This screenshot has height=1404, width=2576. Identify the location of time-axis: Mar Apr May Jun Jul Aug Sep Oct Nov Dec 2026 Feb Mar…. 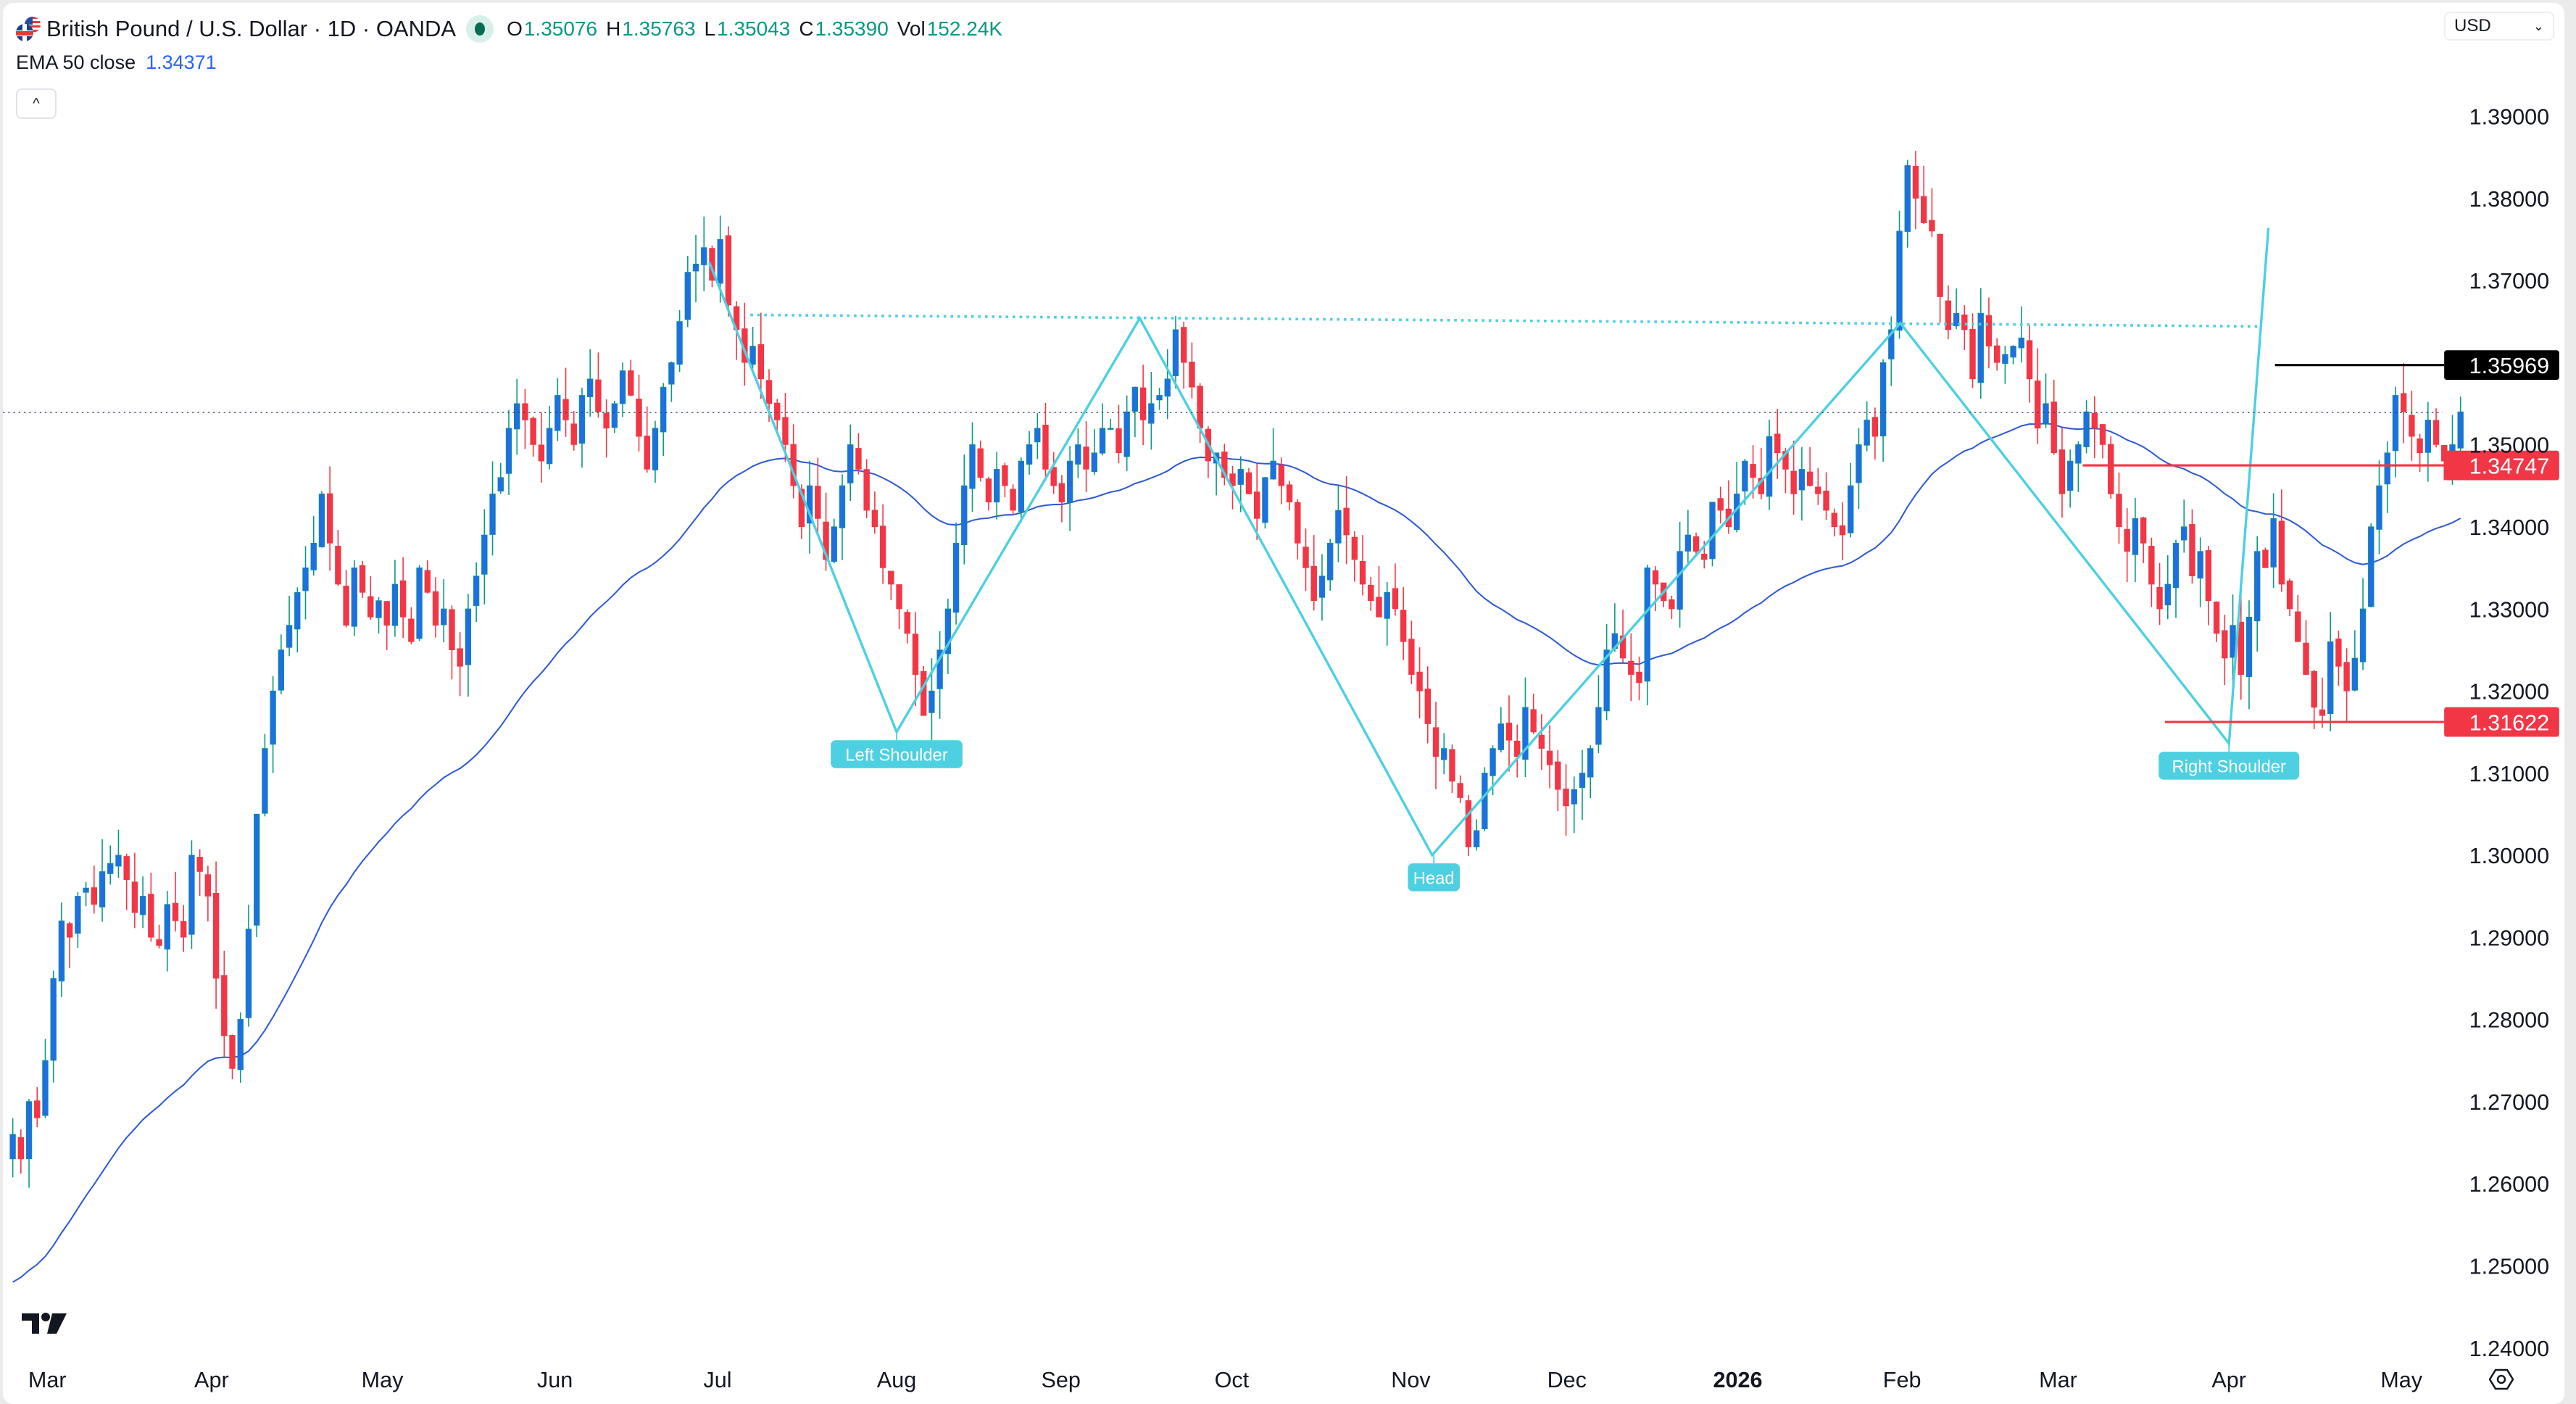
(1225, 1380).